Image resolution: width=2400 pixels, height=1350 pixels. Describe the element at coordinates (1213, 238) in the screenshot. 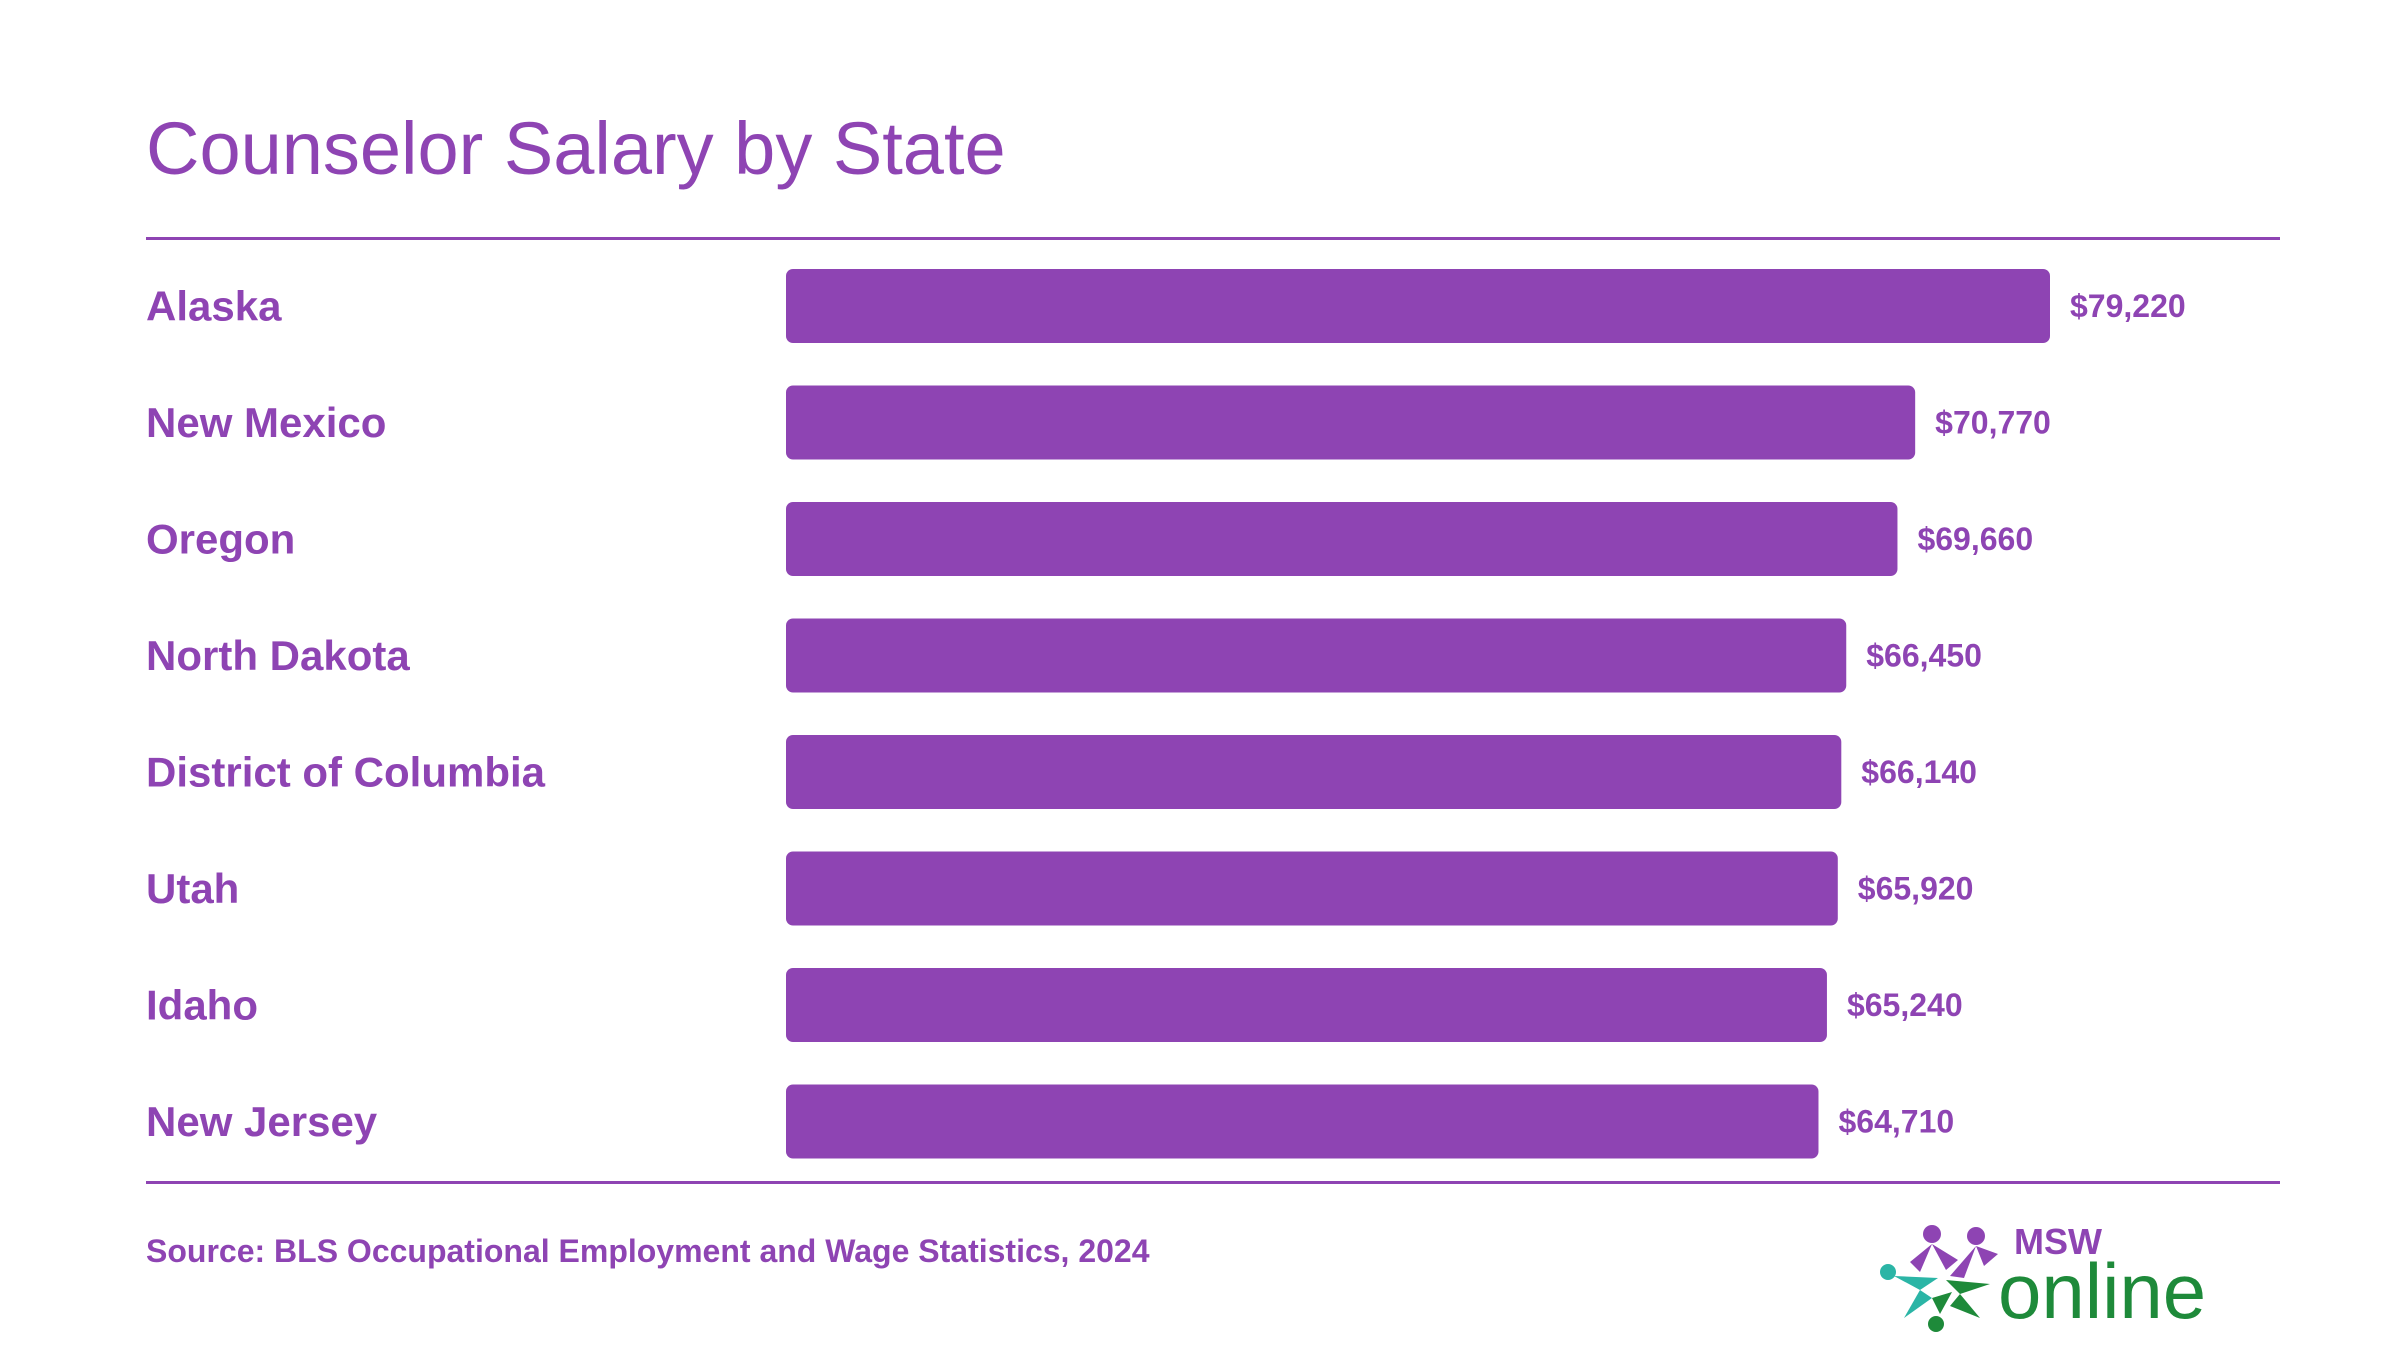

I see `top-divider` at that location.